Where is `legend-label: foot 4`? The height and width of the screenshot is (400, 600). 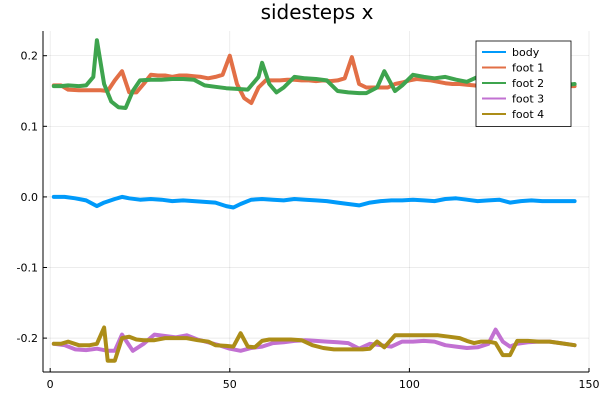 legend-label: foot 4 is located at coordinates (528, 114).